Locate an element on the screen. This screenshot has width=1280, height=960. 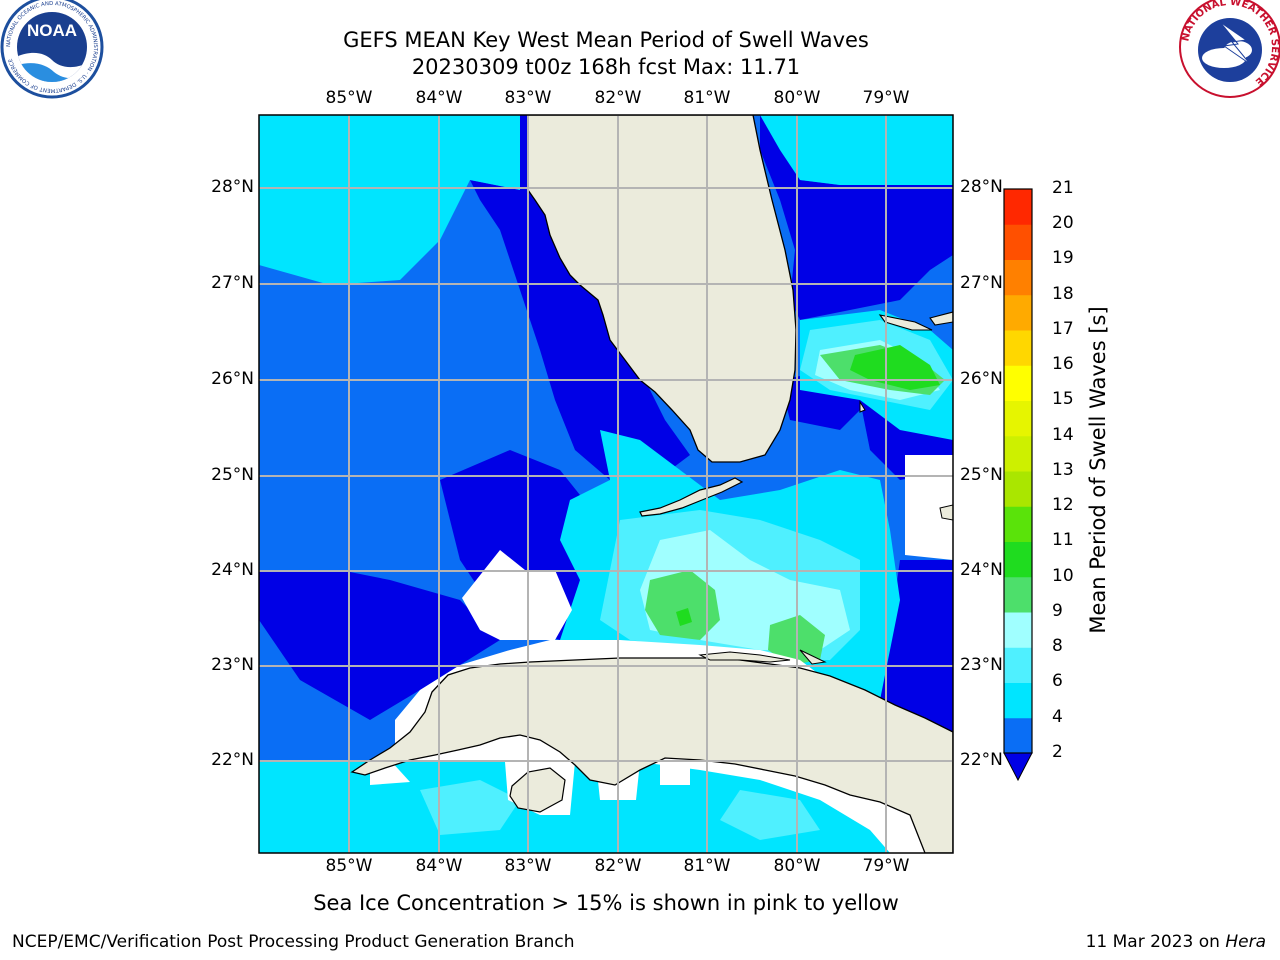
nws-logo: NATIONAL WEATHER SERVICE is located at coordinates (1229, 49).